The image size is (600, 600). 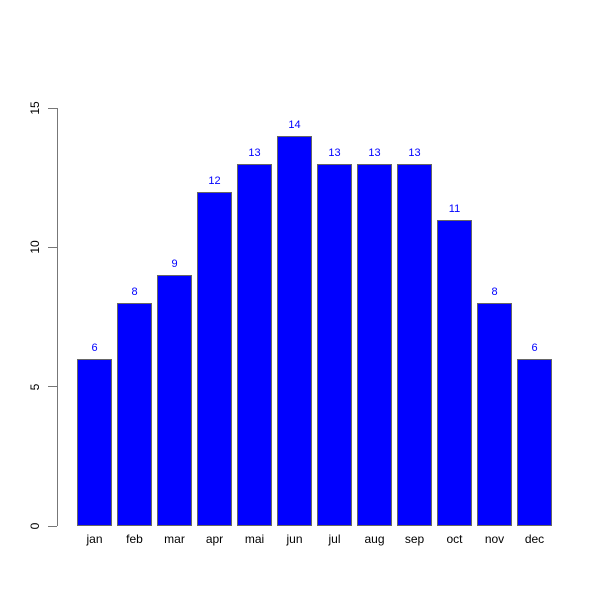 I want to click on bar-value-label-feb: 8, so click(x=134, y=292).